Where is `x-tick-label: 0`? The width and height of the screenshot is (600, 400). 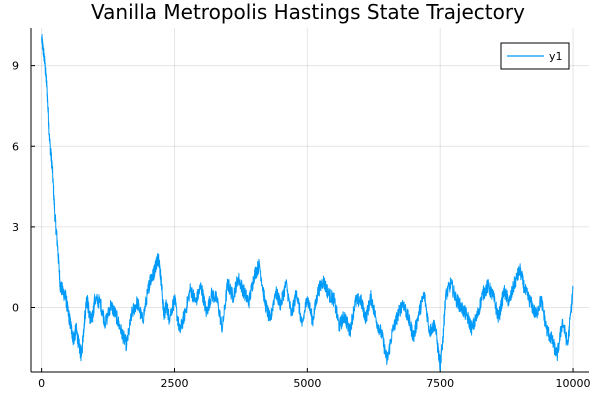 x-tick-label: 0 is located at coordinates (41, 383).